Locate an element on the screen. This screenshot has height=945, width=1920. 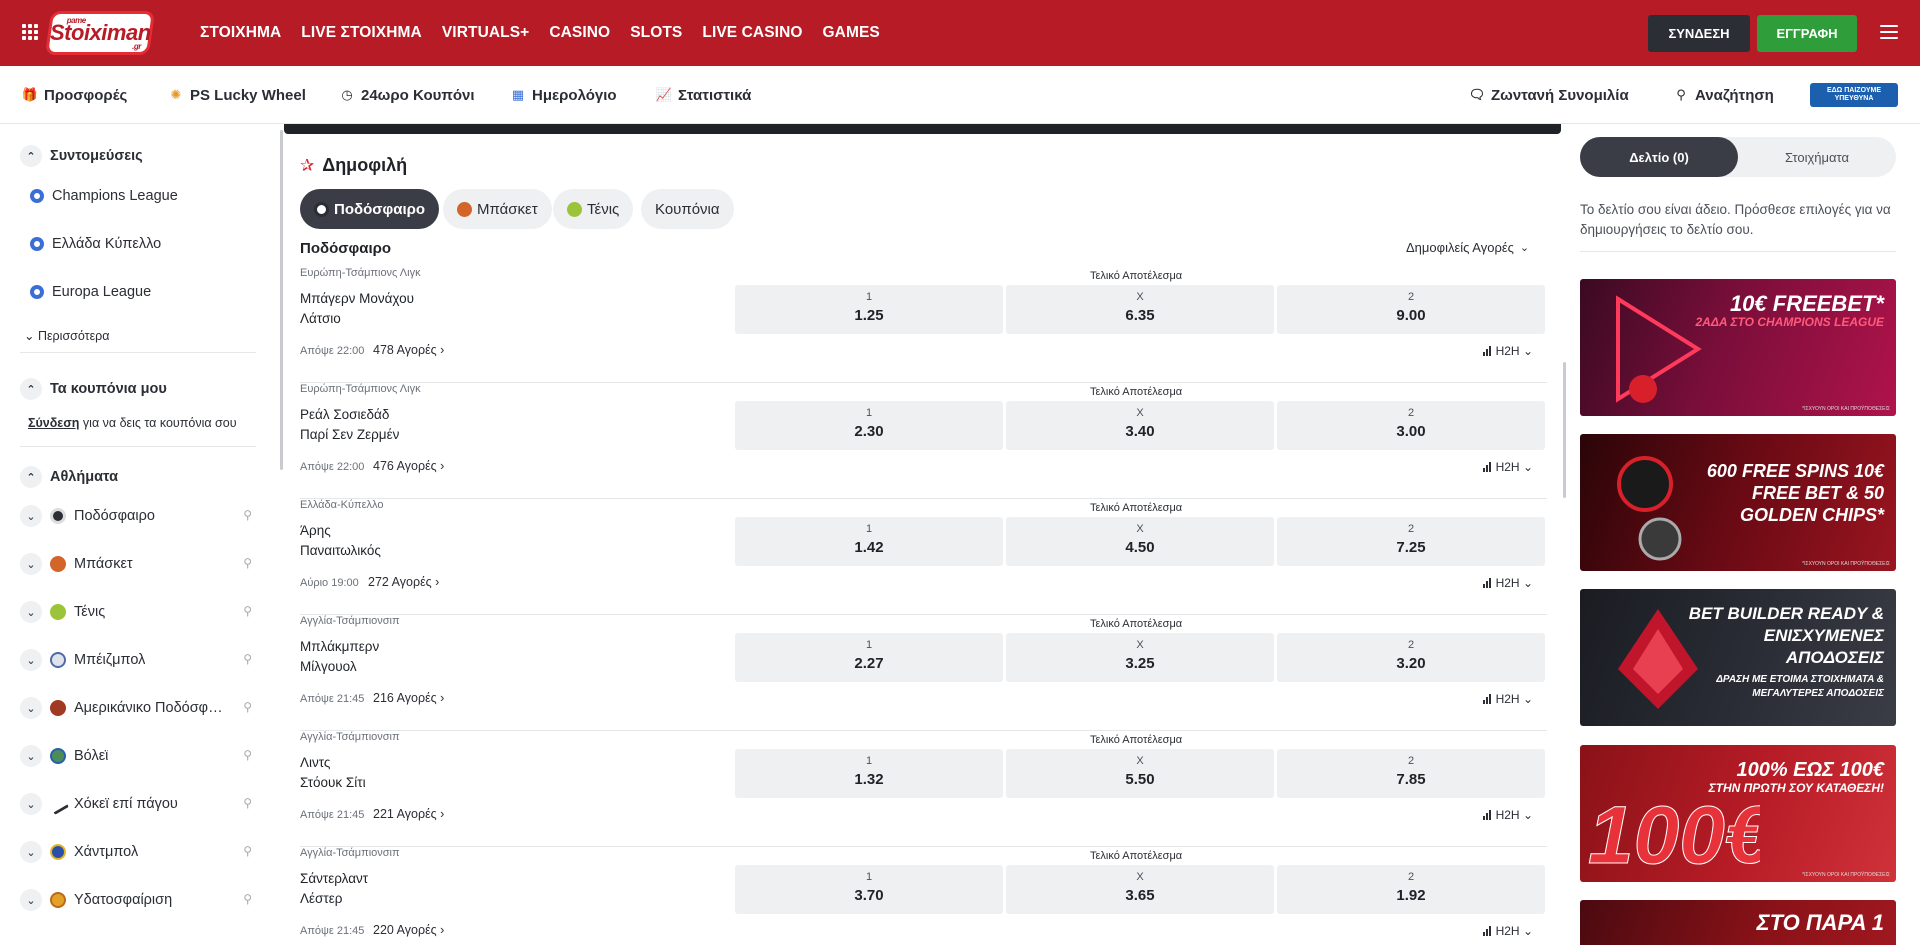
markets-count-link: 476 Αγορές › is located at coordinates (408, 466).